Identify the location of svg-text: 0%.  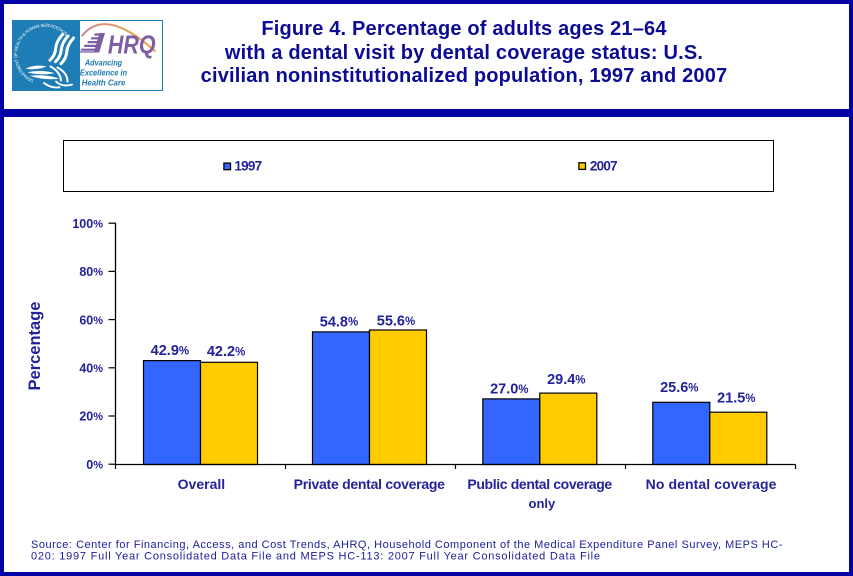
(94, 465).